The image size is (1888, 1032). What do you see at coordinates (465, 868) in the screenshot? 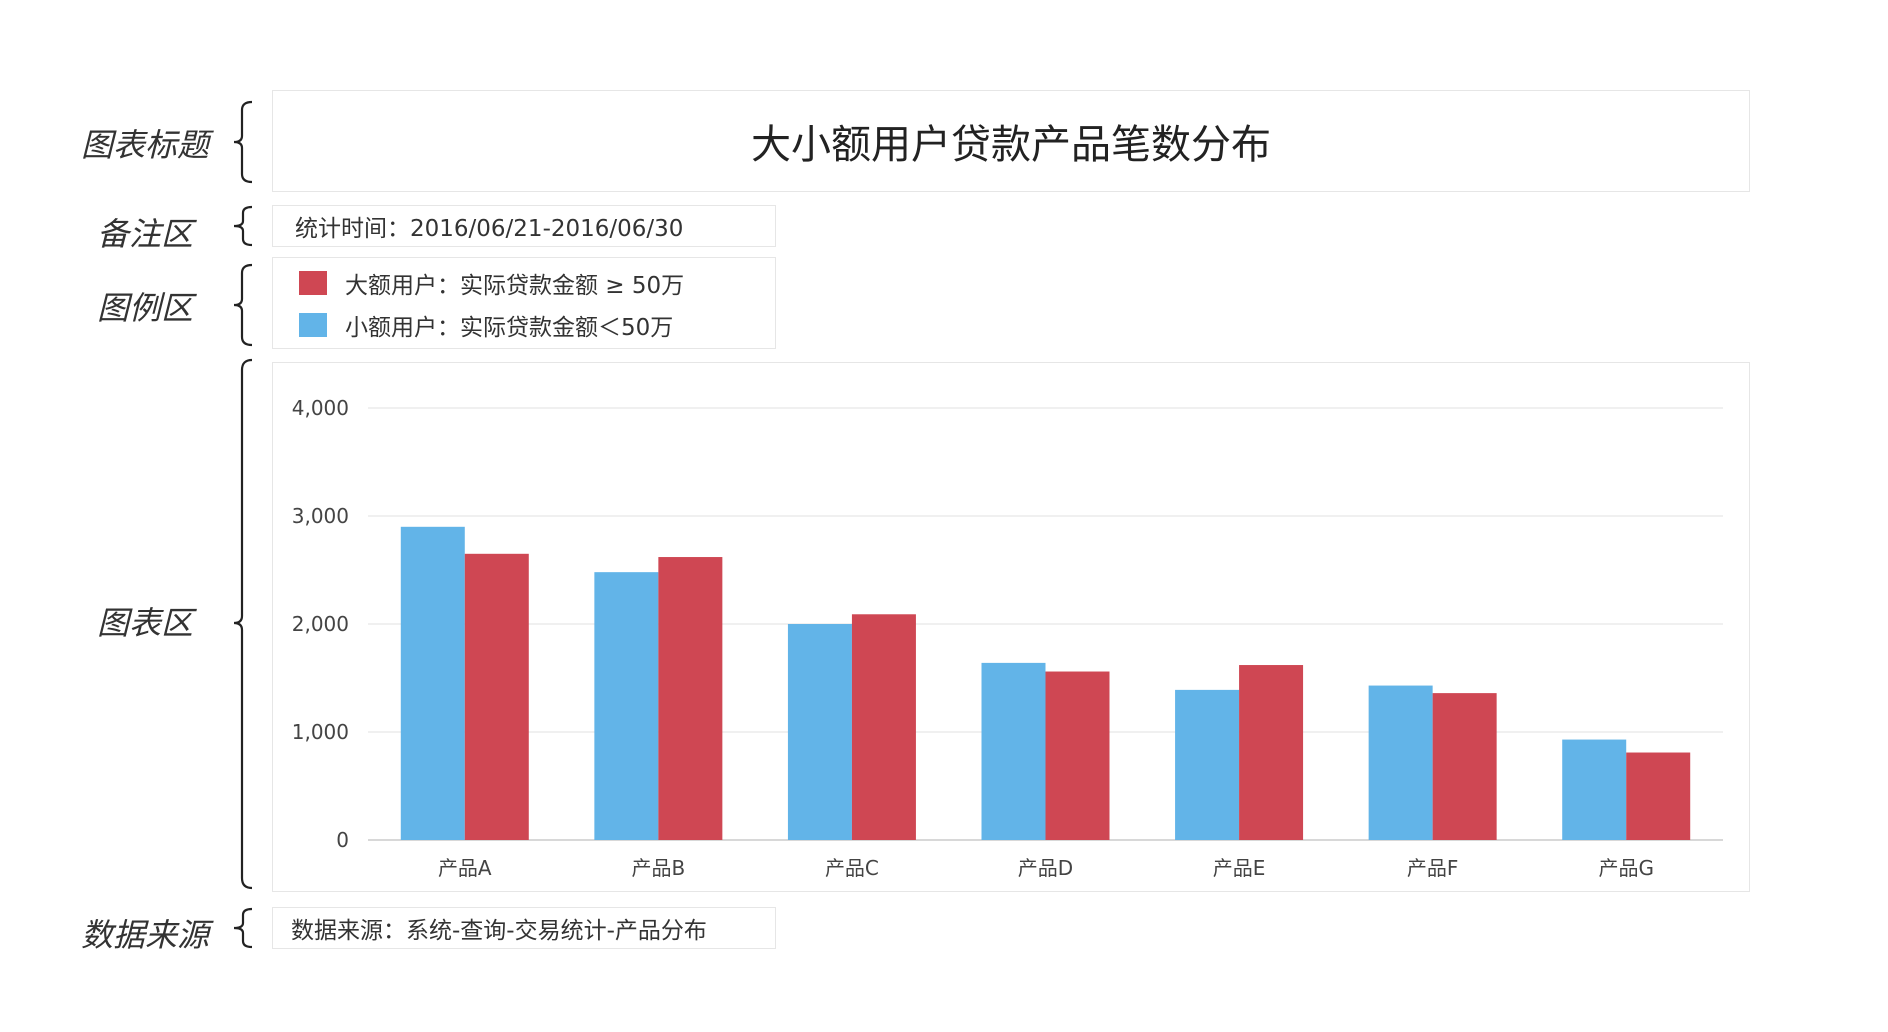
I see `x-tick-label: 产品A` at bounding box center [465, 868].